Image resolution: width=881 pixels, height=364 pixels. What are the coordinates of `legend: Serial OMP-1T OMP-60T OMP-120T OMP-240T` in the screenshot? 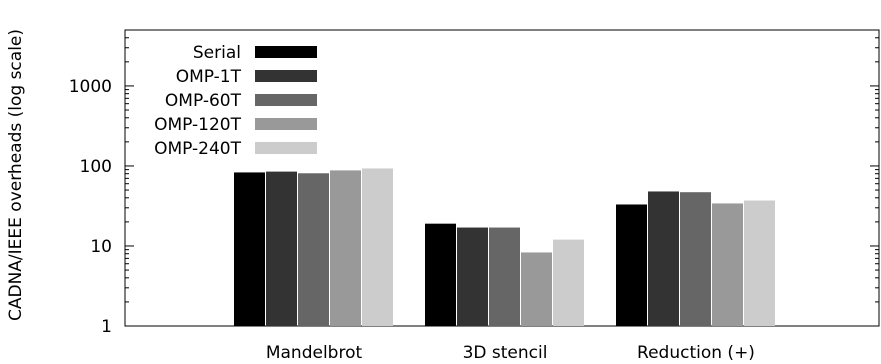 It's located at (235, 101).